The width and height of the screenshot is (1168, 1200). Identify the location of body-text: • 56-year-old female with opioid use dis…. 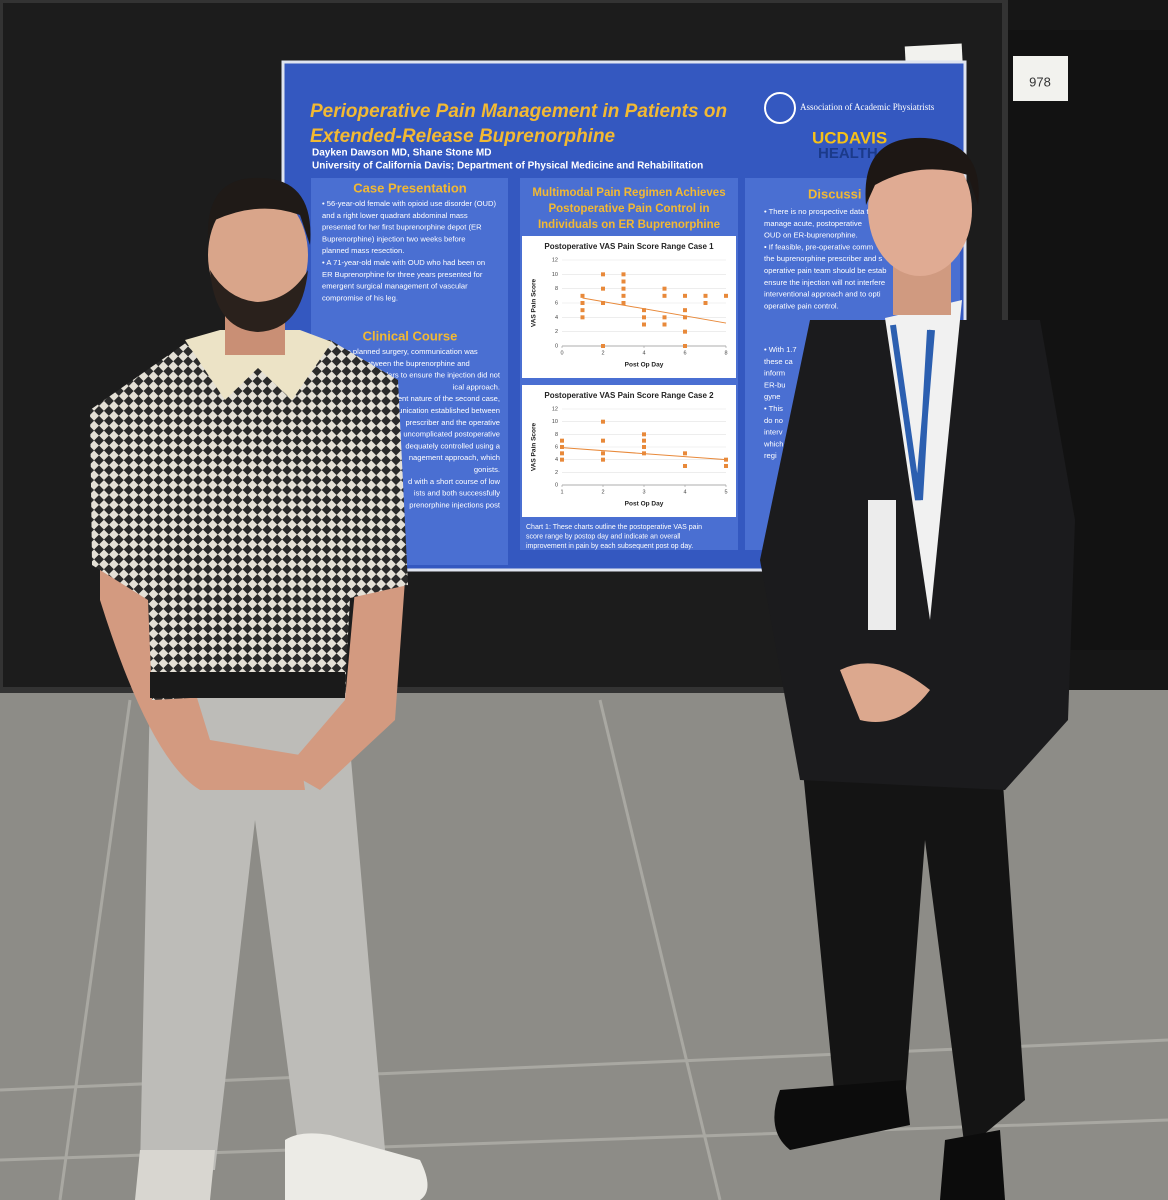
(409, 203).